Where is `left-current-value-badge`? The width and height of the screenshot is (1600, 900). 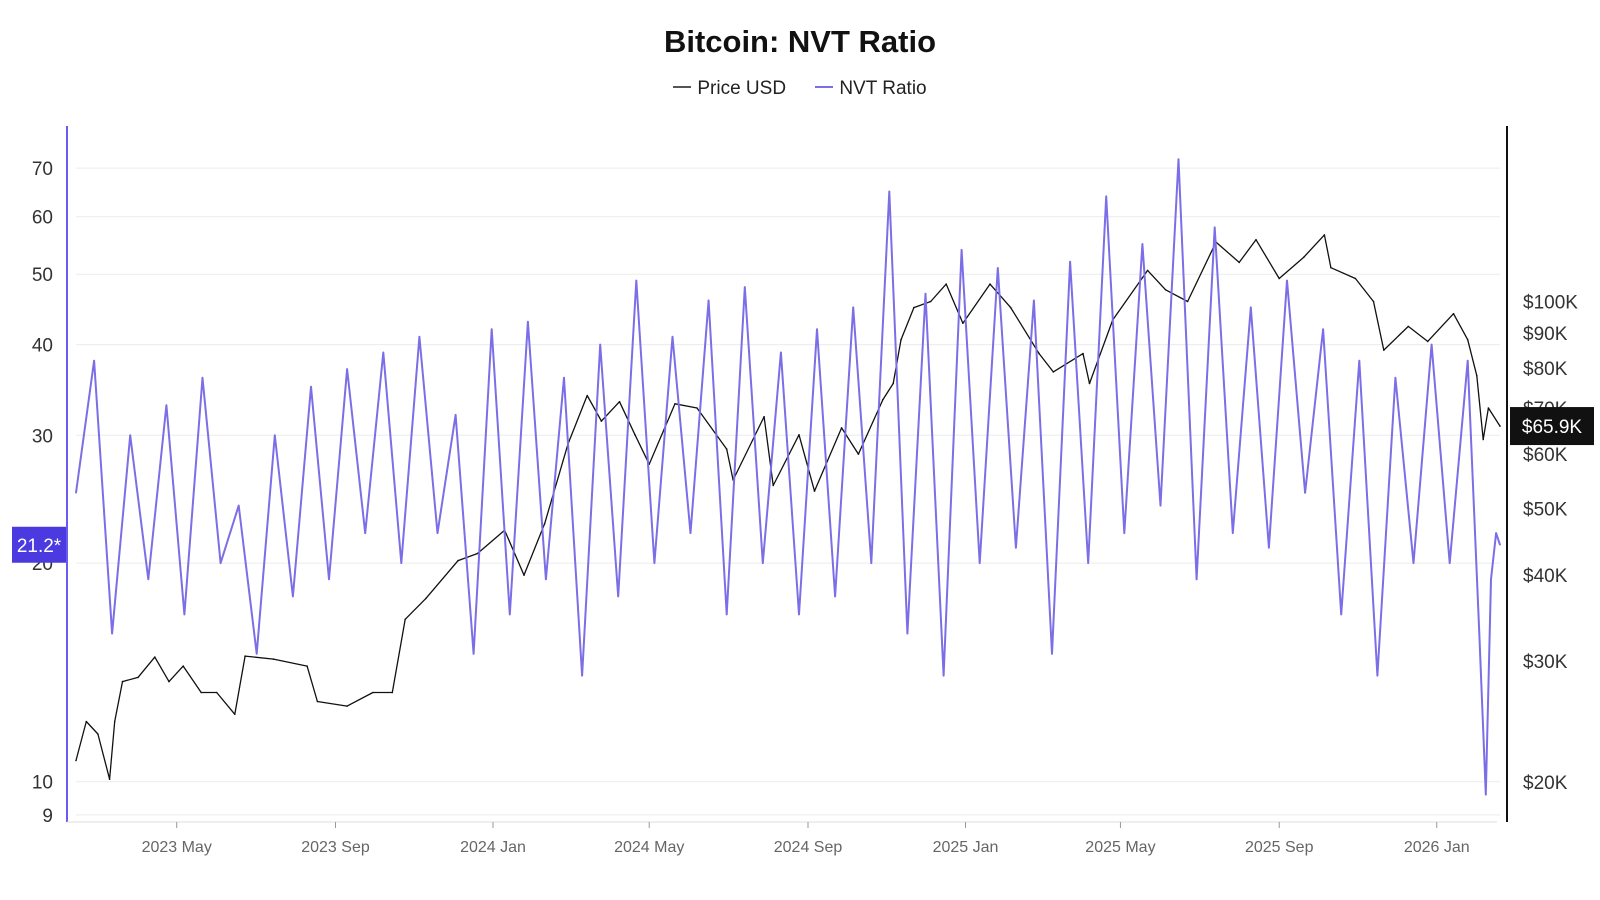 left-current-value-badge is located at coordinates (39, 544).